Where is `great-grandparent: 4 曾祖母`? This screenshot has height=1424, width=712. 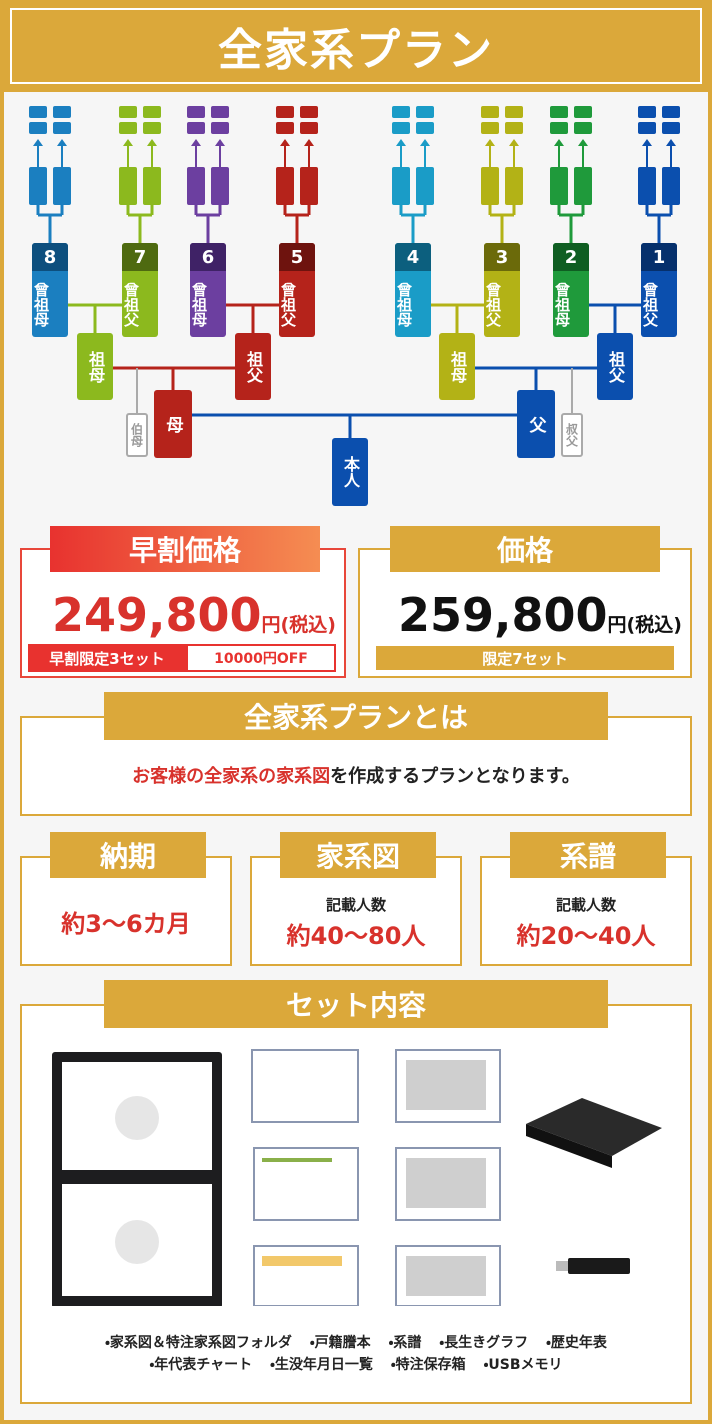 great-grandparent: 4 曾祖母 is located at coordinates (413, 290).